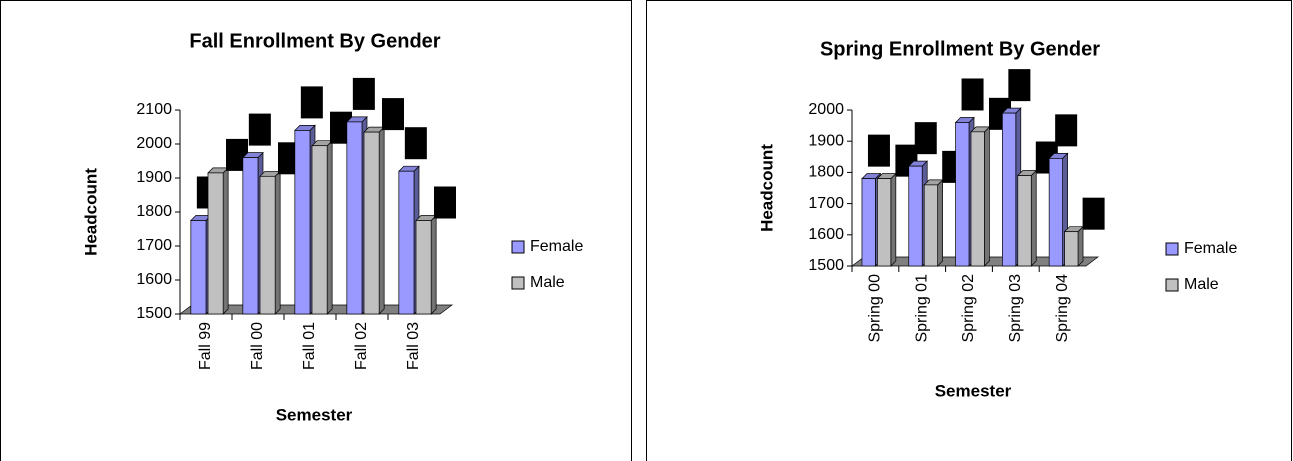 This screenshot has width=1293, height=461. What do you see at coordinates (413, 346) in the screenshot?
I see `x-tick-label: Fall 03` at bounding box center [413, 346].